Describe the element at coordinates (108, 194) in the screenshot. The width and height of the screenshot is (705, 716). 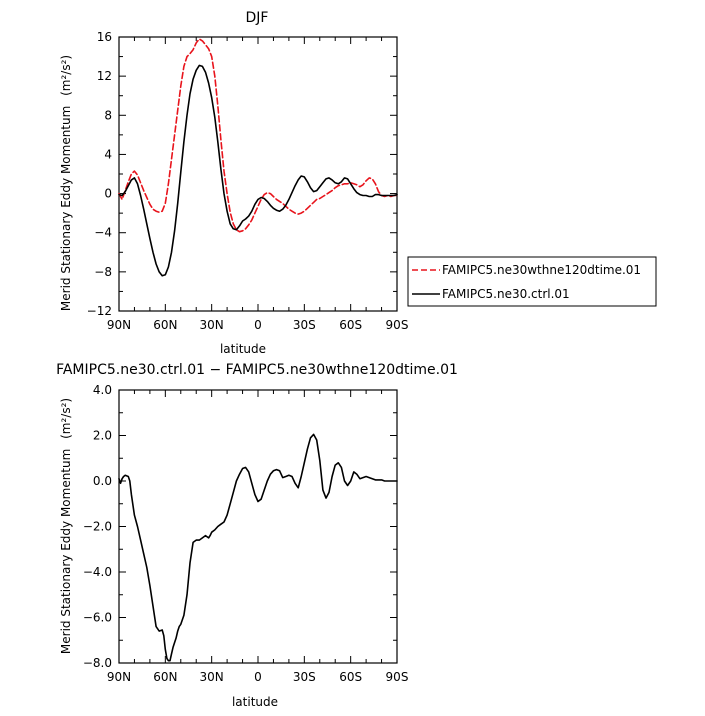
I see `y-tick-label: 0` at that location.